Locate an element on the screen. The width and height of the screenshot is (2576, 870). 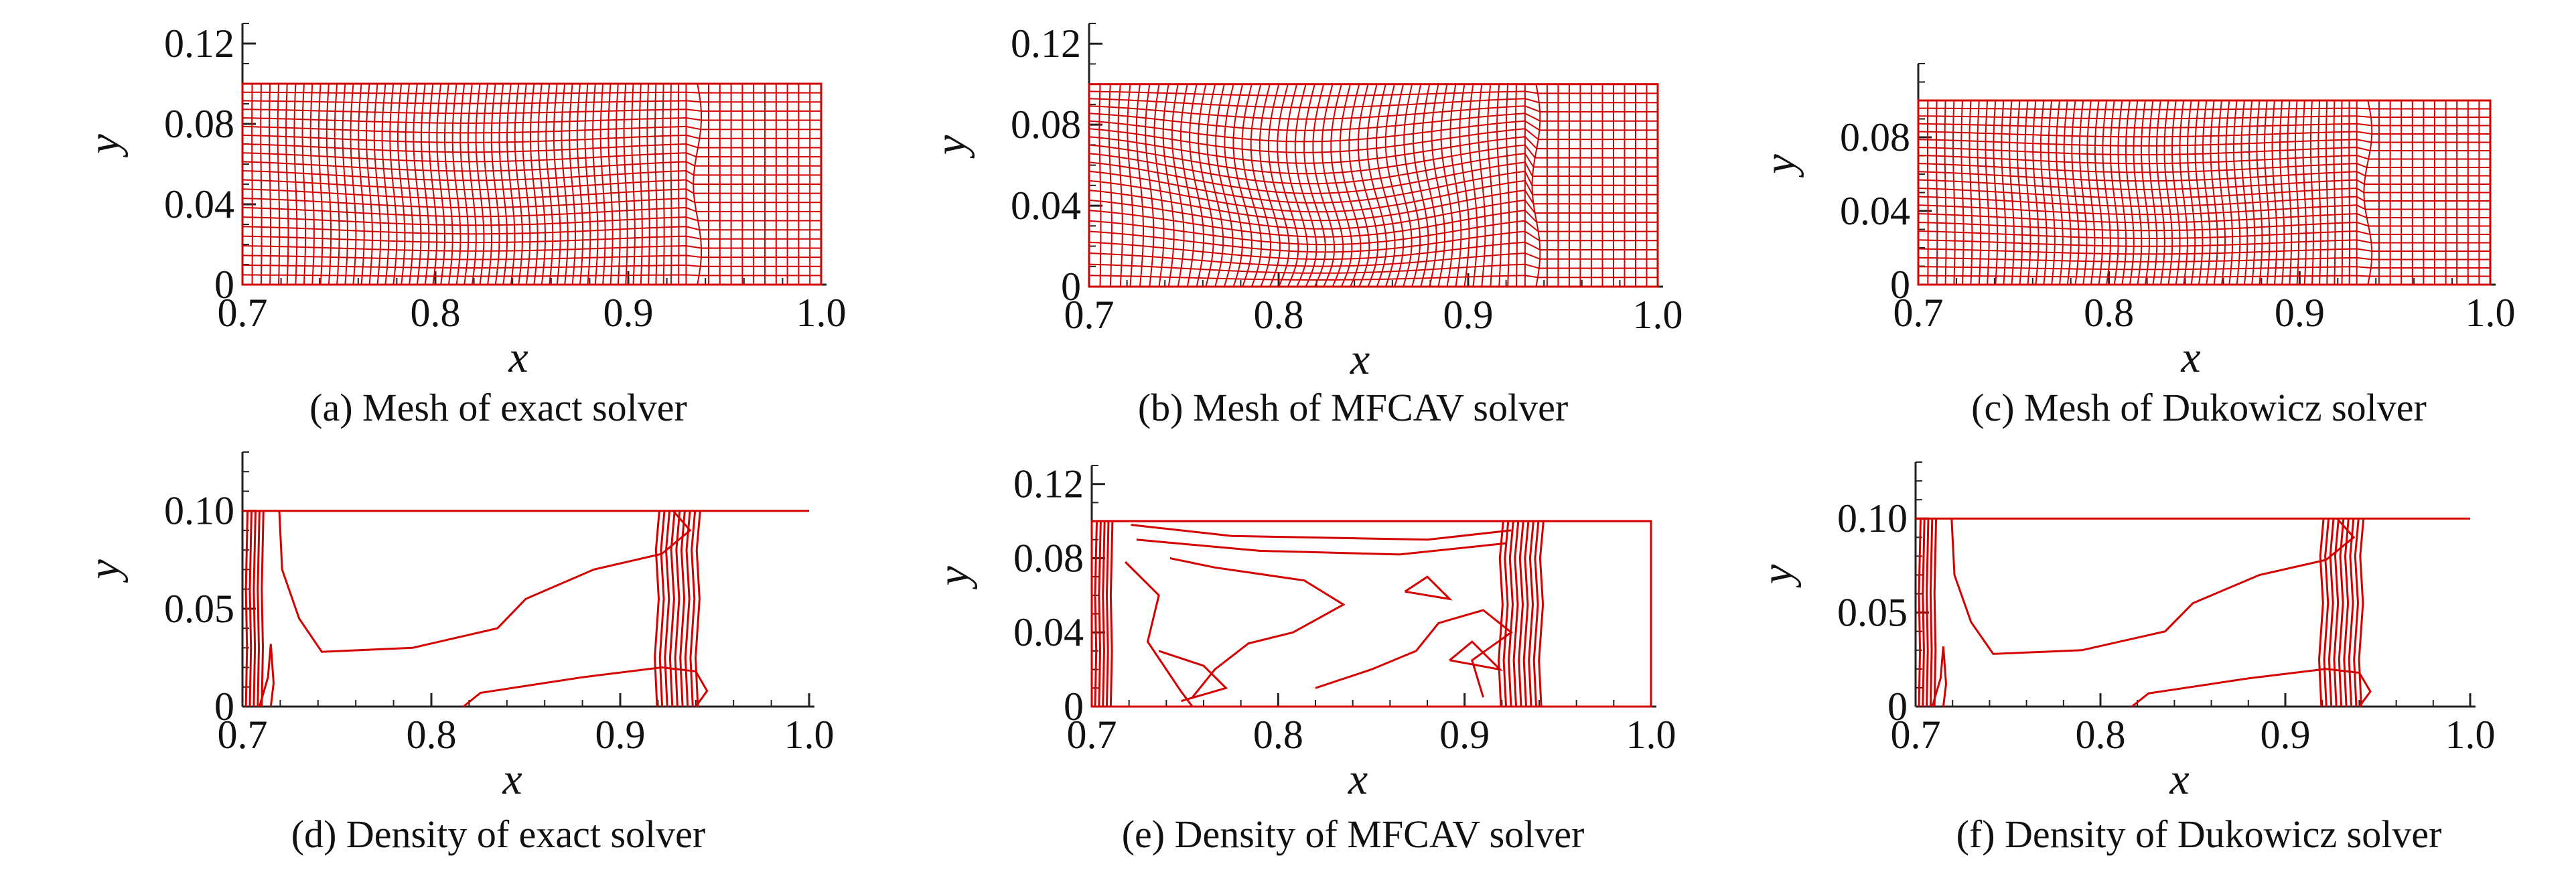
mesh-grid is located at coordinates (2204, 192).